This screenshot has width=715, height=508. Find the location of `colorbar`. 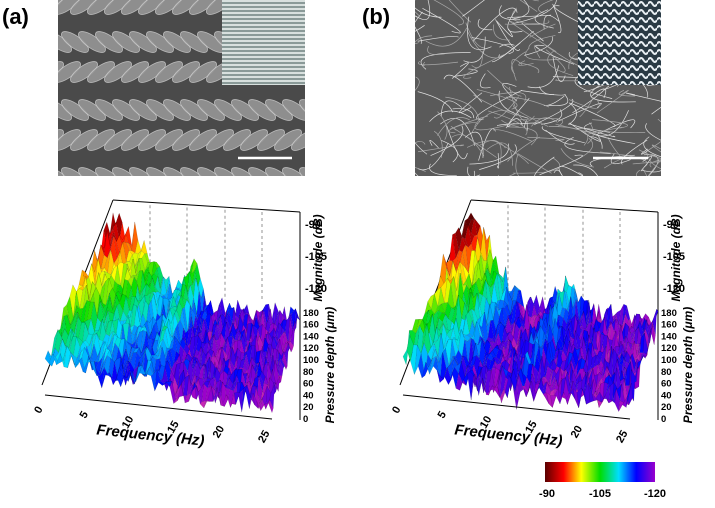

colorbar is located at coordinates (600, 472).